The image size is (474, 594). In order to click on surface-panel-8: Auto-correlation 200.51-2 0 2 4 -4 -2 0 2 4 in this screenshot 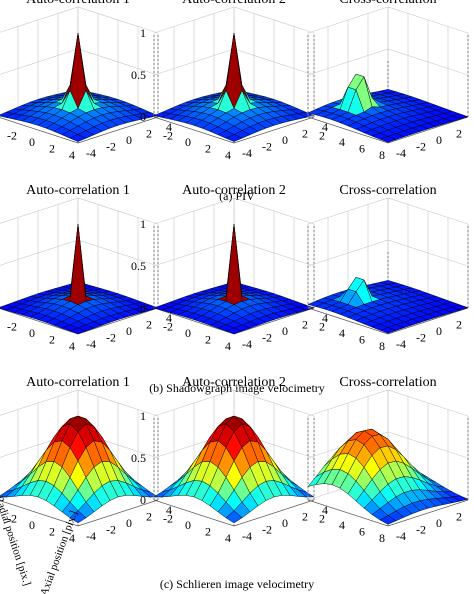, I will do `click(229, 460)`.